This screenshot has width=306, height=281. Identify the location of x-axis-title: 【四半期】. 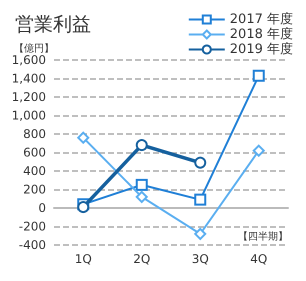
(263, 236).